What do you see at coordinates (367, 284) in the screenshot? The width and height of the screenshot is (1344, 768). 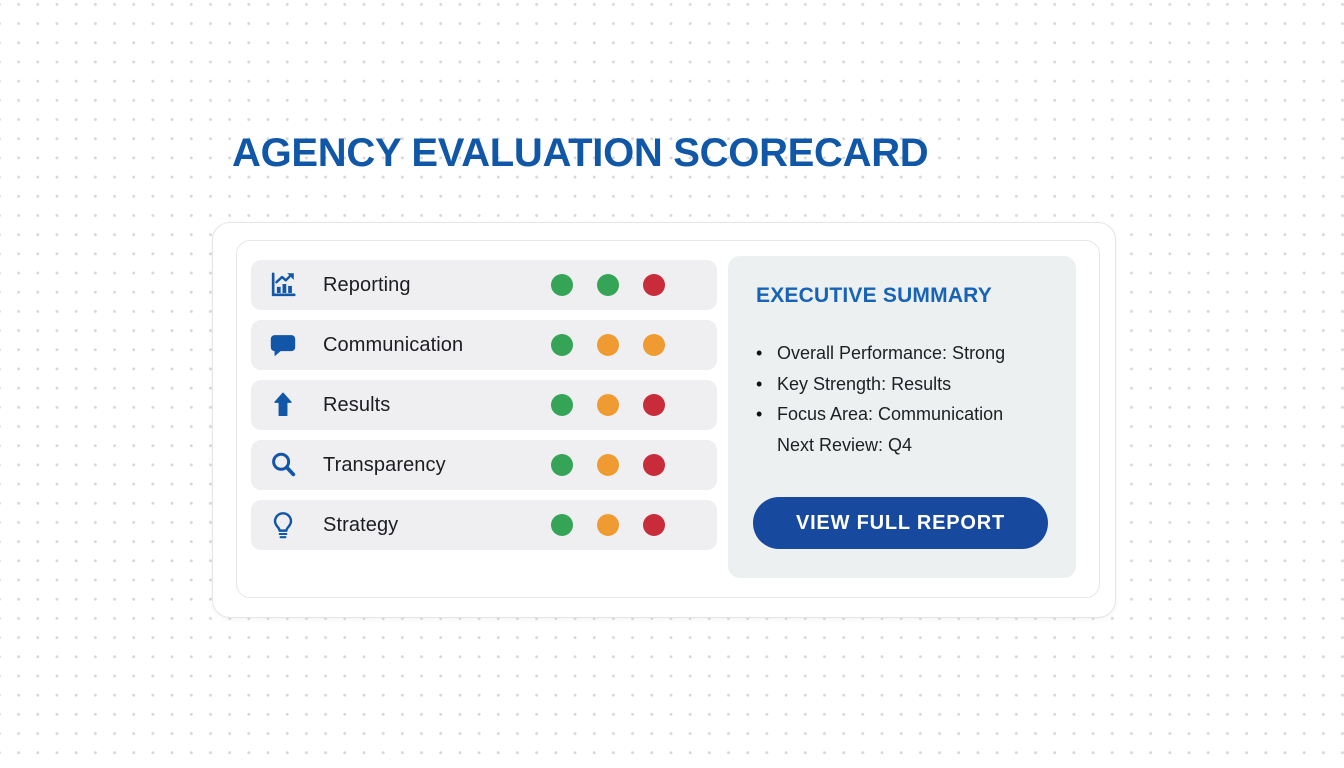 I see `row-label: Reporting` at bounding box center [367, 284].